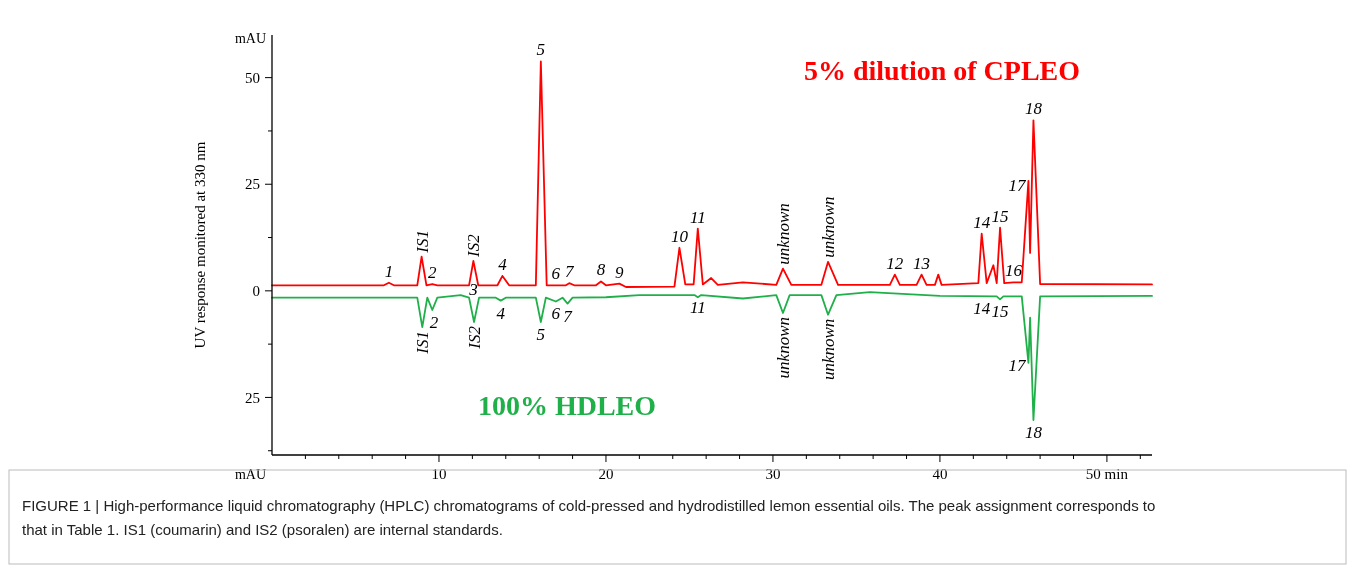 The width and height of the screenshot is (1355, 571). What do you see at coordinates (606, 474) in the screenshot?
I see `x-tick-label: 20` at bounding box center [606, 474].